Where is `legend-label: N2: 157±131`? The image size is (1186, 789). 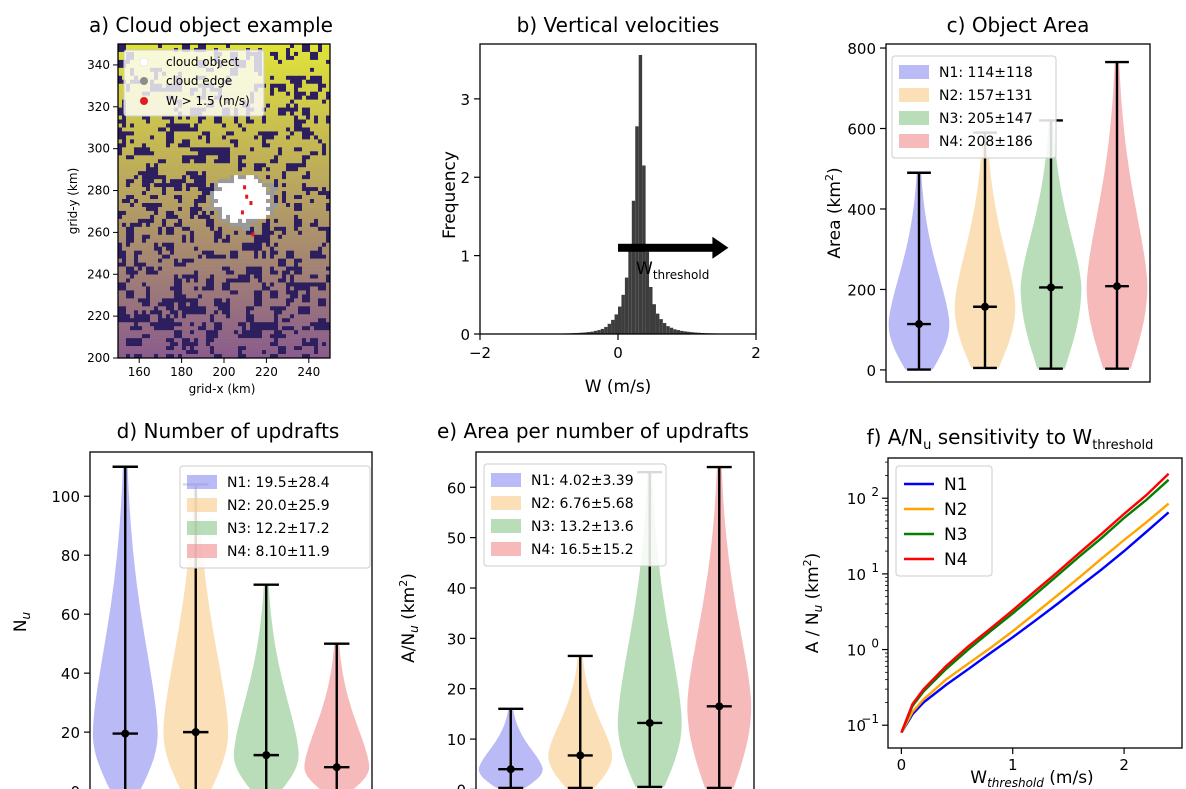 legend-label: N2: 157±131 is located at coordinates (986, 96).